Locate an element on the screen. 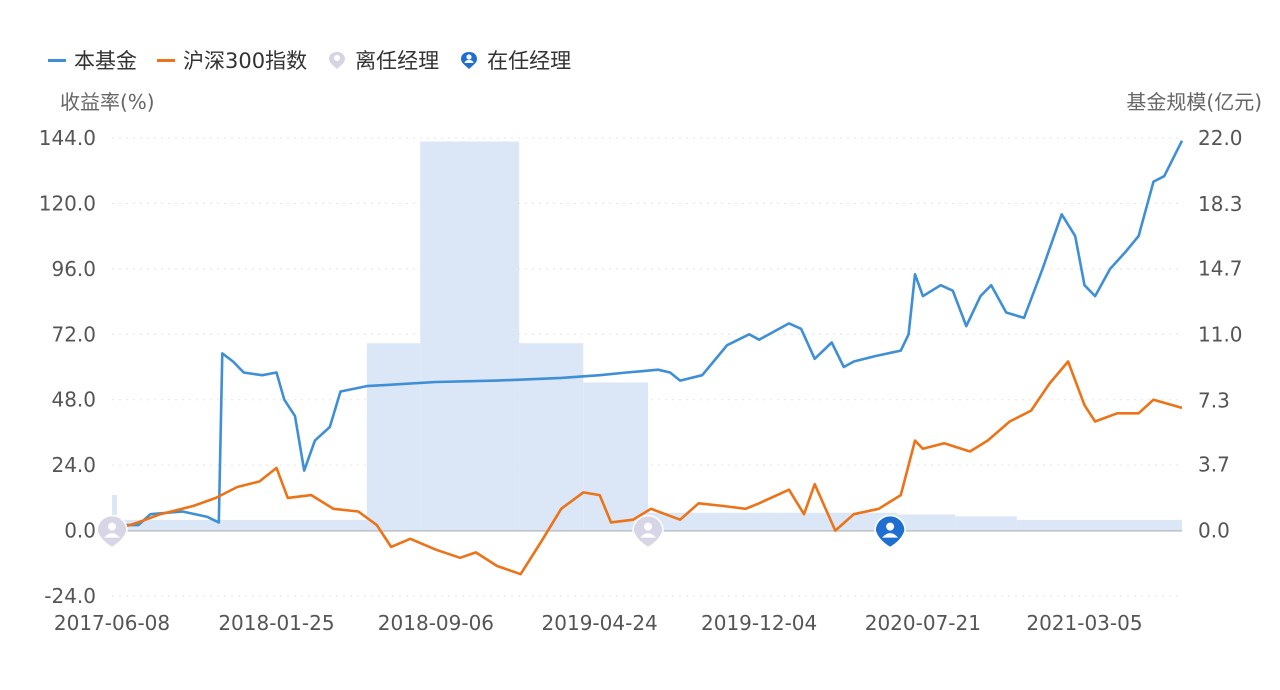 The height and width of the screenshot is (690, 1280). index-line-swatch is located at coordinates (166, 60).